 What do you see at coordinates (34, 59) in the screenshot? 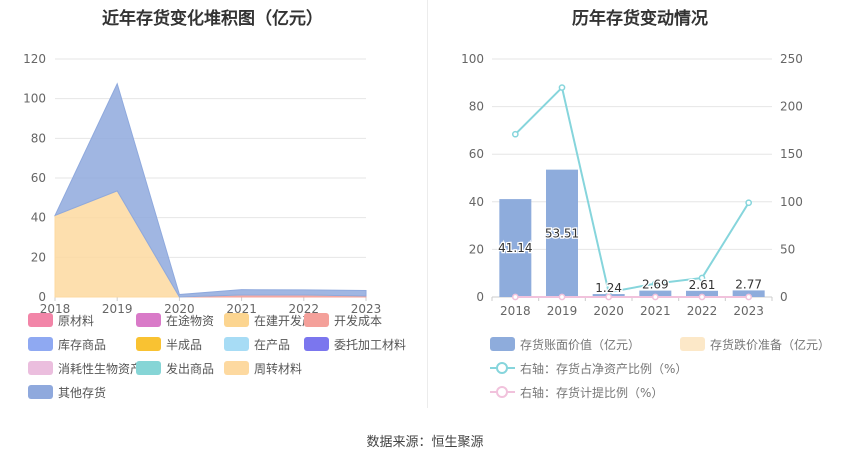
I see `y-tick-label: 120` at bounding box center [34, 59].